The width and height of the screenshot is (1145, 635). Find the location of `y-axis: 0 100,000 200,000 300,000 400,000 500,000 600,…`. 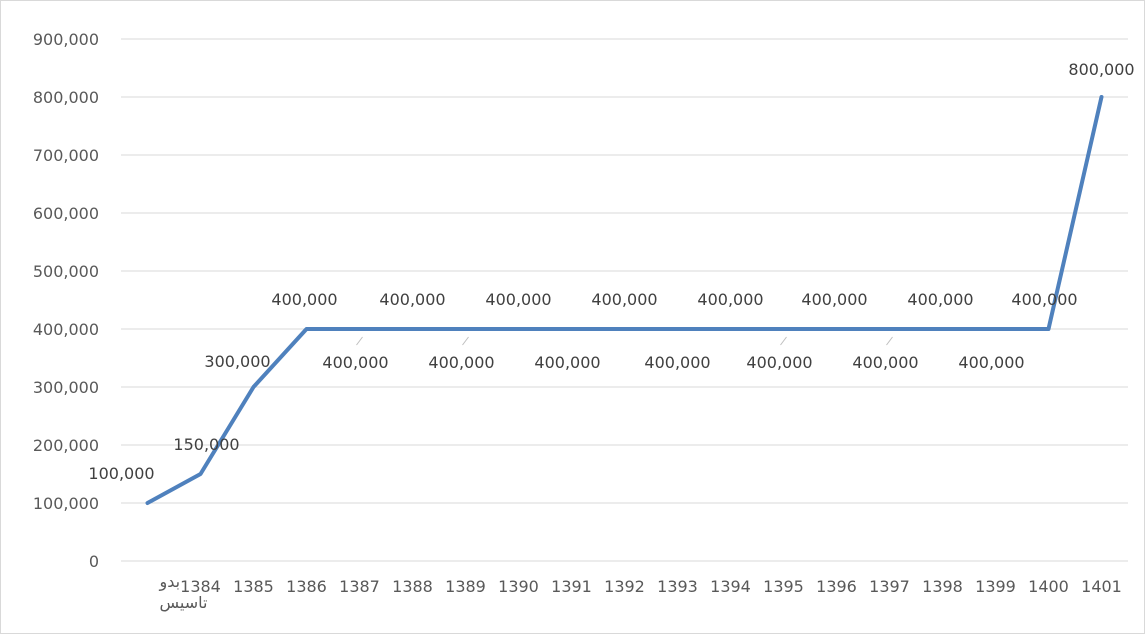

y-axis: 0 100,000 200,000 300,000 400,000 500,000 600,… is located at coordinates (66, 300).